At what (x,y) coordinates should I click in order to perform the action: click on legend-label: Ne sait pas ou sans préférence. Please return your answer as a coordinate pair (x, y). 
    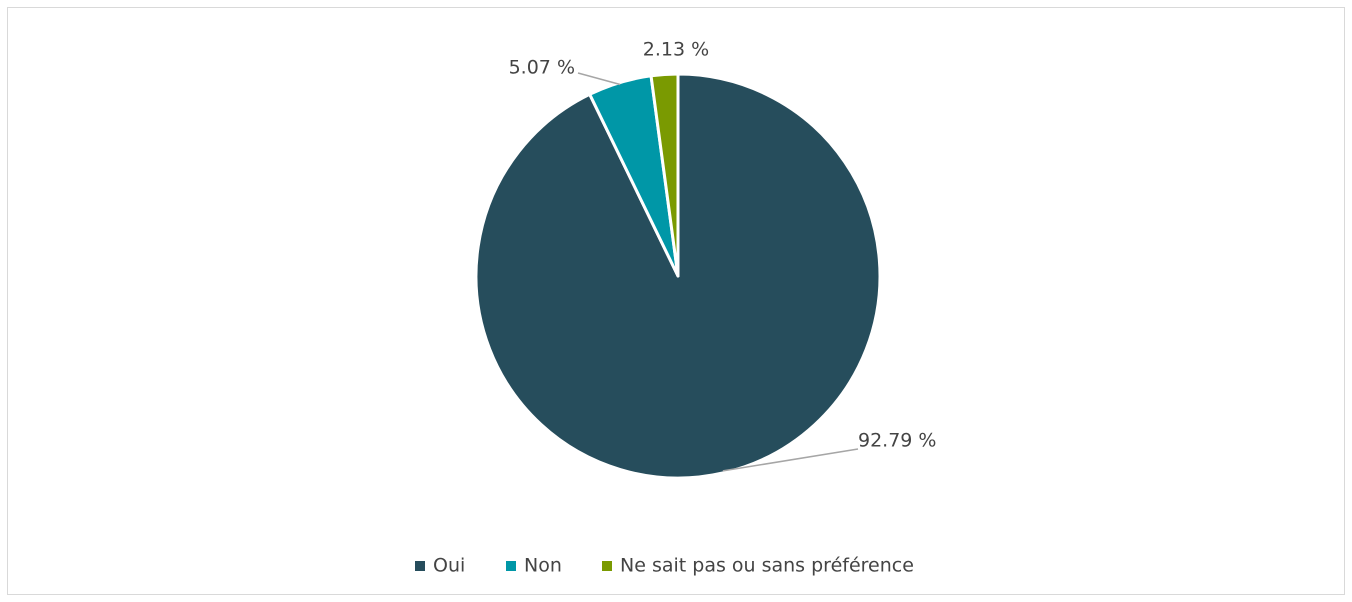
    Looking at the image, I should click on (767, 566).